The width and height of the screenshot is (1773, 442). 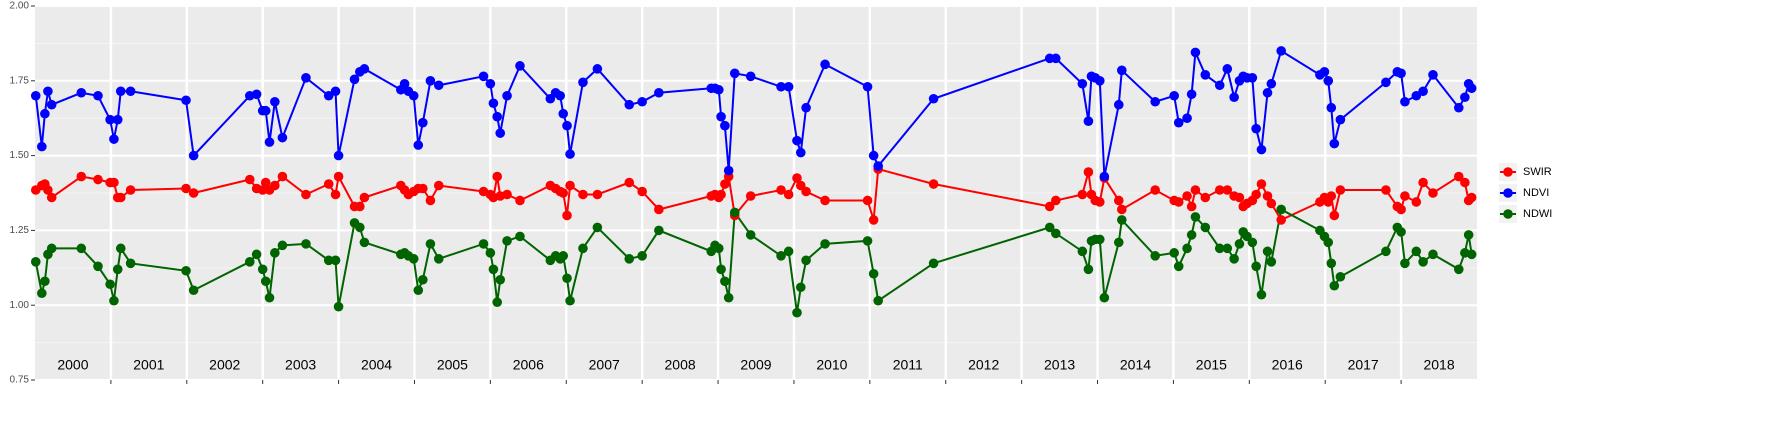 What do you see at coordinates (1135, 365) in the screenshot?
I see `year-label: 2014` at bounding box center [1135, 365].